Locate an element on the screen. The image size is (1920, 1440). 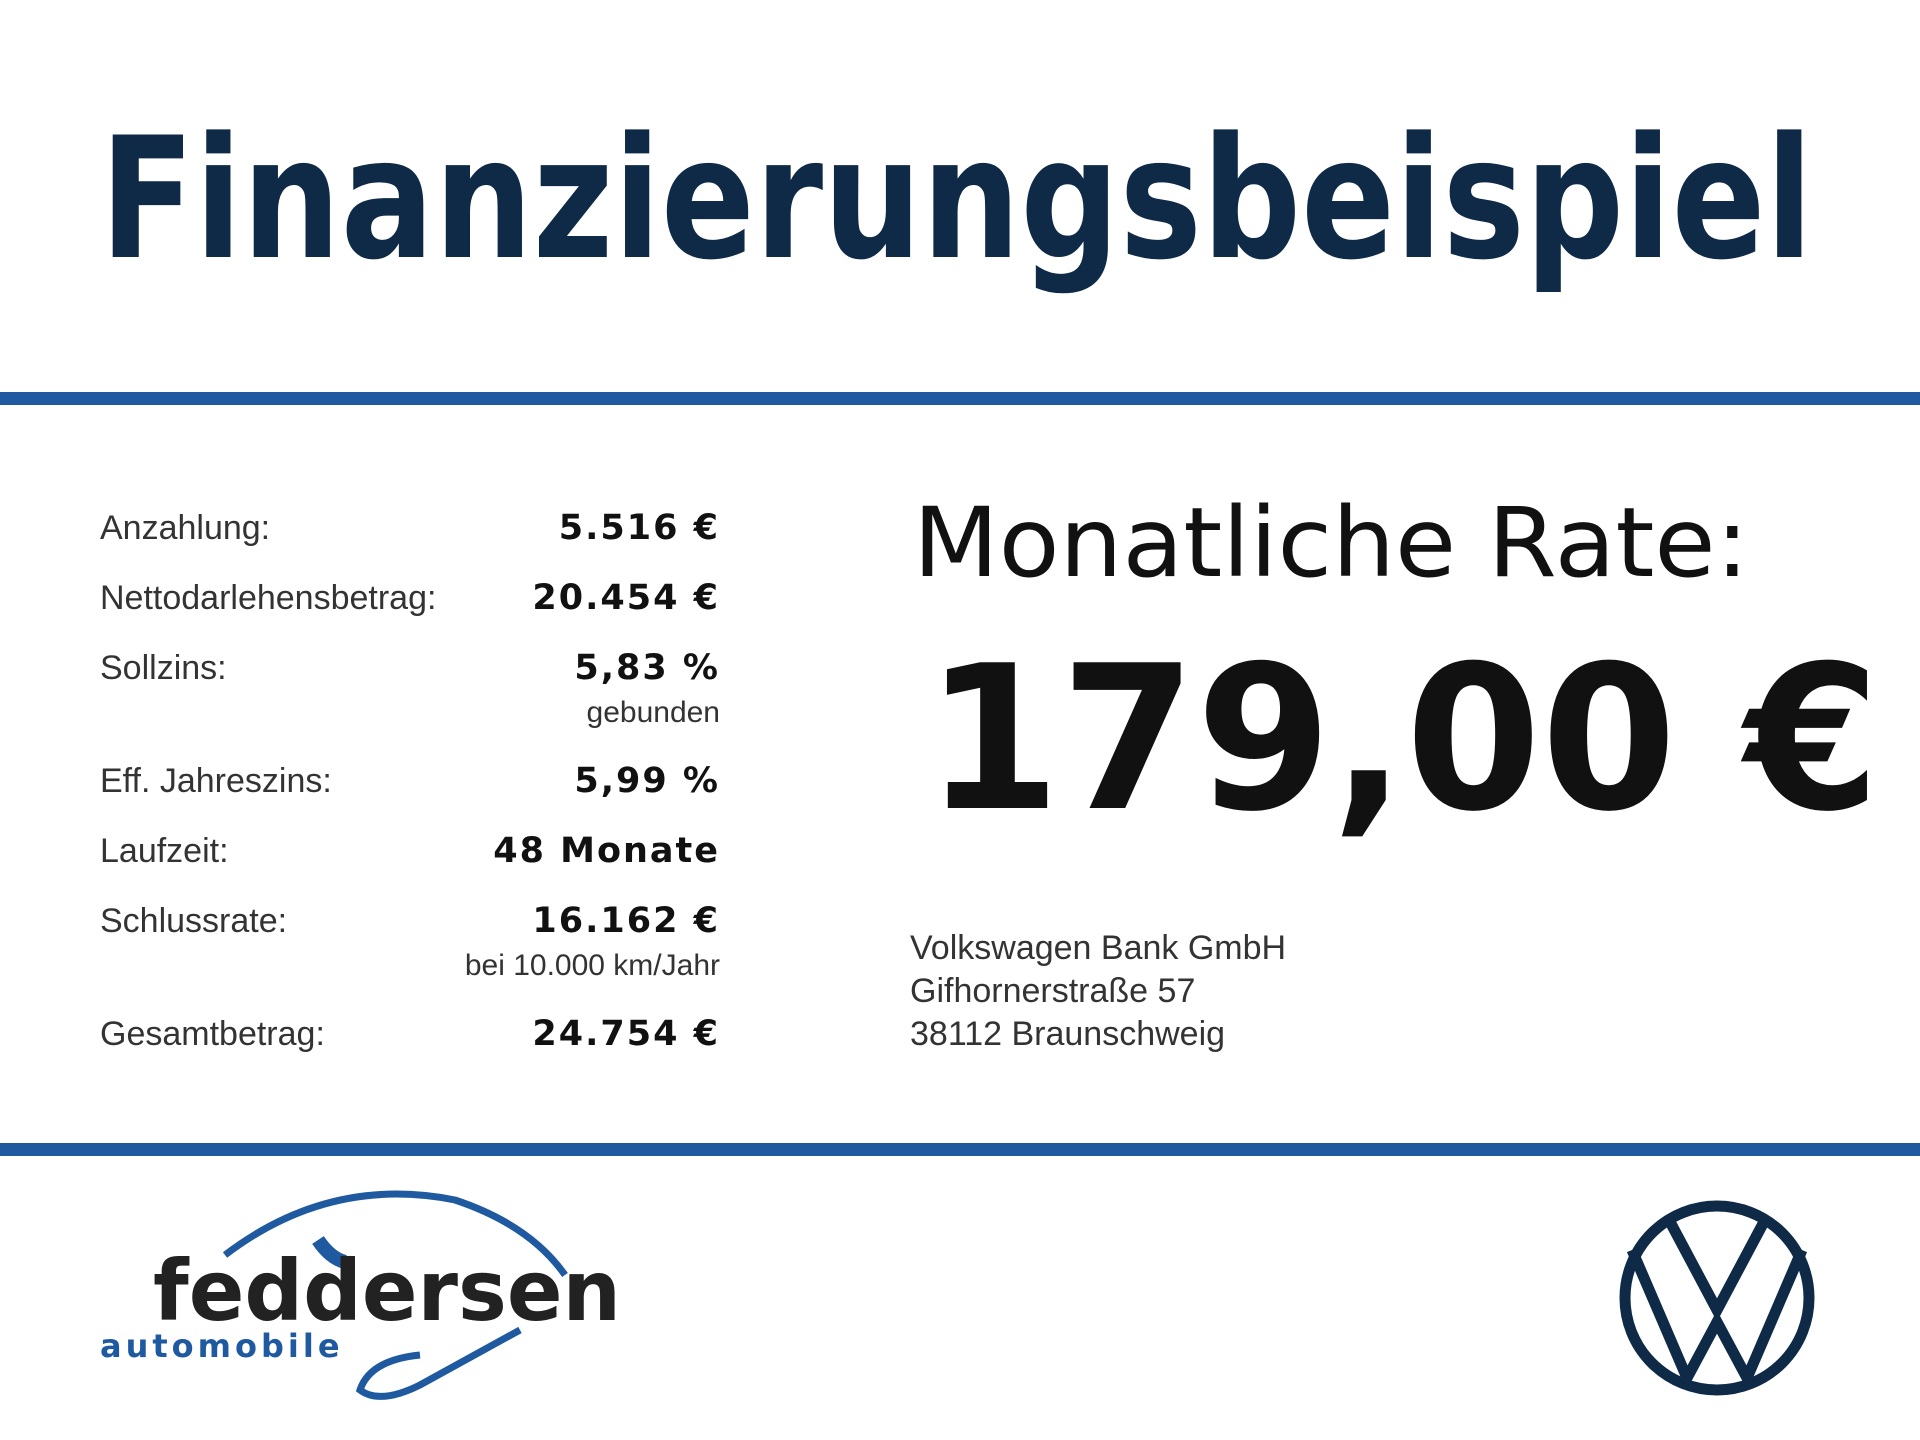
vw-logo is located at coordinates (1717, 1298).